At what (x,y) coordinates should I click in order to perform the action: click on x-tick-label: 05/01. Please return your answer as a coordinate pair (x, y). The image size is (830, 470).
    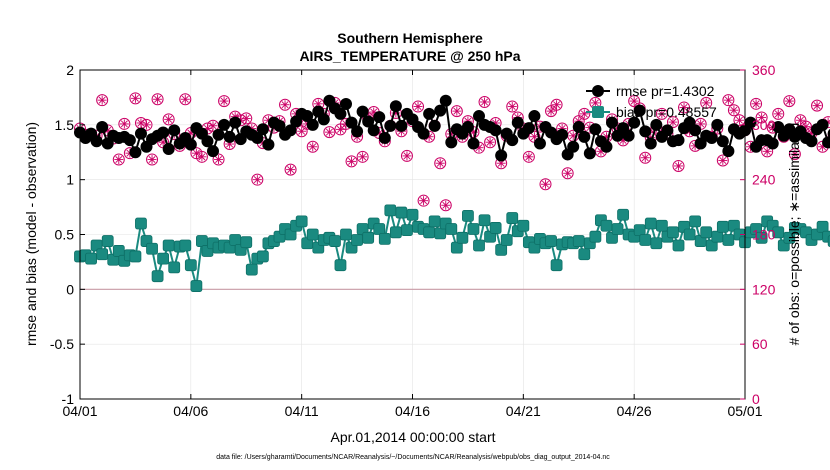
    Looking at the image, I should click on (744, 411).